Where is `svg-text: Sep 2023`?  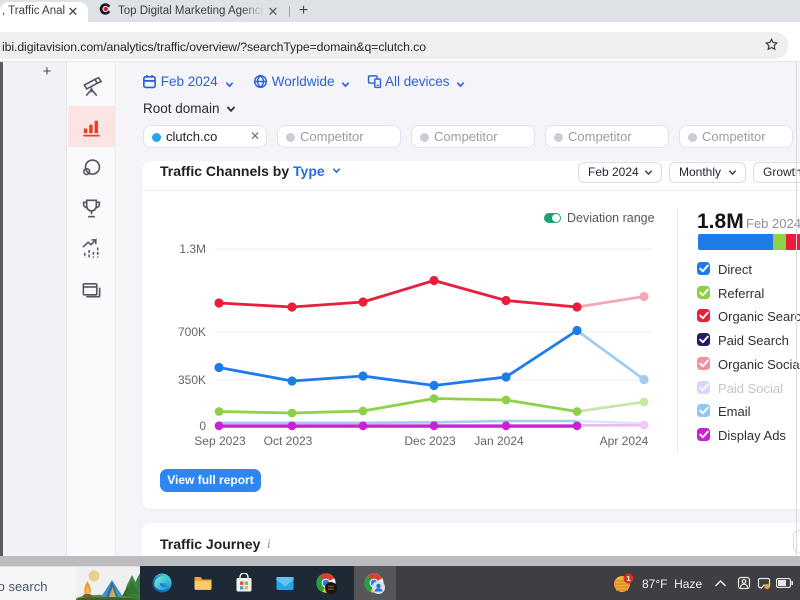
svg-text: Sep 2023 is located at coordinates (220, 441).